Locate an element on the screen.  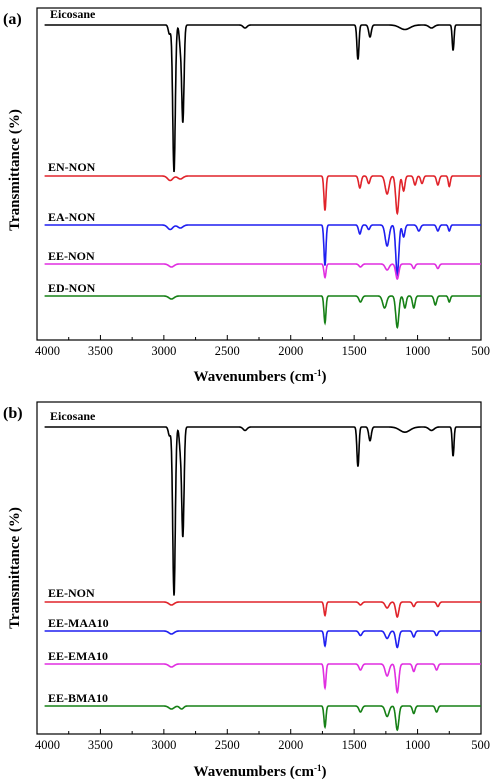
series-label-ee-maa10: EE-MAA10 is located at coordinates (78, 623).